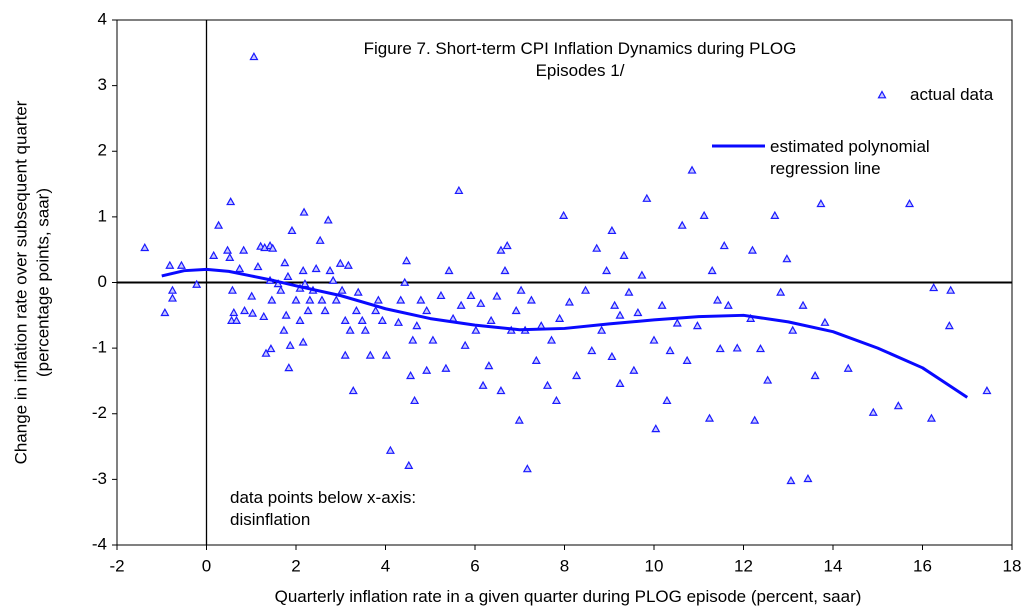 This screenshot has width=1036, height=616. What do you see at coordinates (116, 565) in the screenshot?
I see `x-tick-label: -2` at bounding box center [116, 565].